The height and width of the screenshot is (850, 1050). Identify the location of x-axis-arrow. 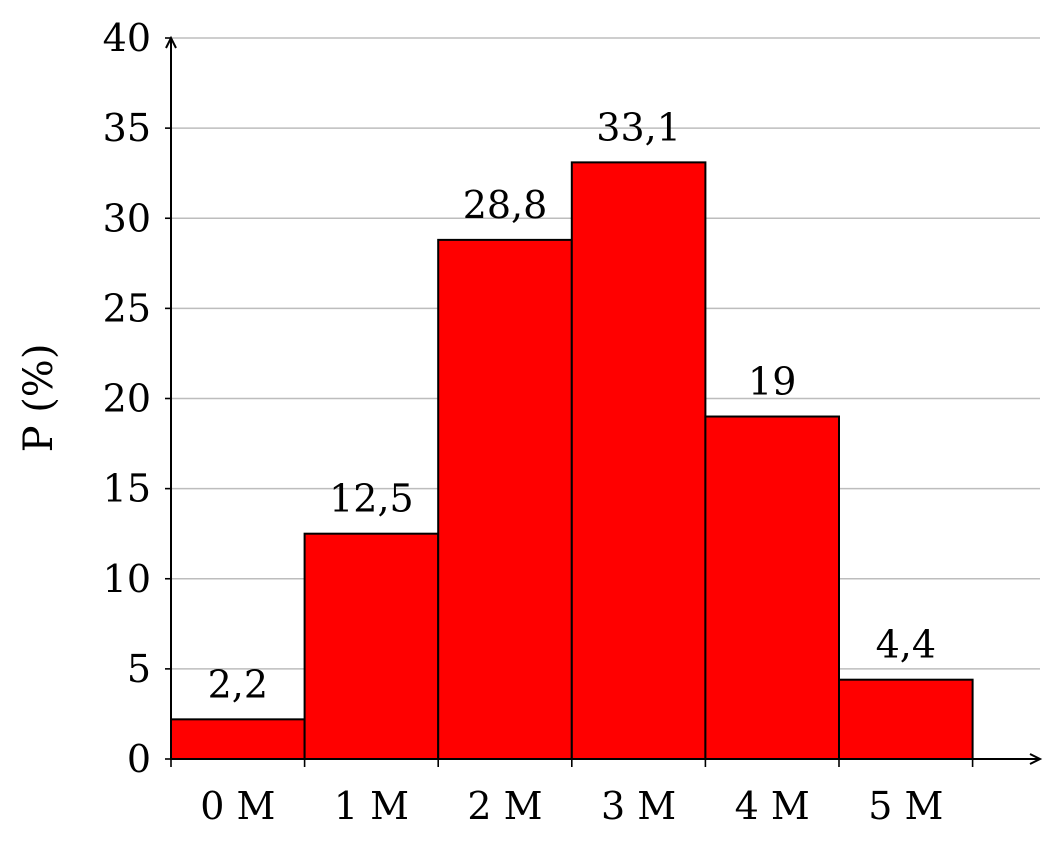
(1036, 759).